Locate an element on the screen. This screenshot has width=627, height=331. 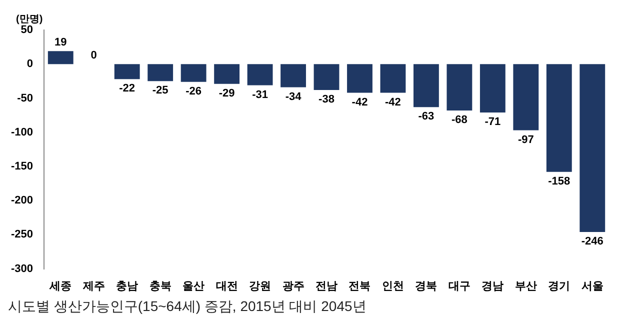
x-tick-label: 인천 is located at coordinates (393, 286).